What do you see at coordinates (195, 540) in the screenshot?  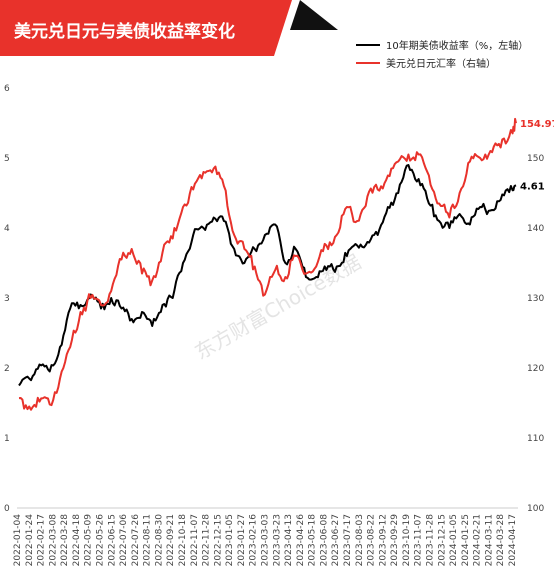 I see `x-tick-label: 2022-11-07` at bounding box center [195, 540].